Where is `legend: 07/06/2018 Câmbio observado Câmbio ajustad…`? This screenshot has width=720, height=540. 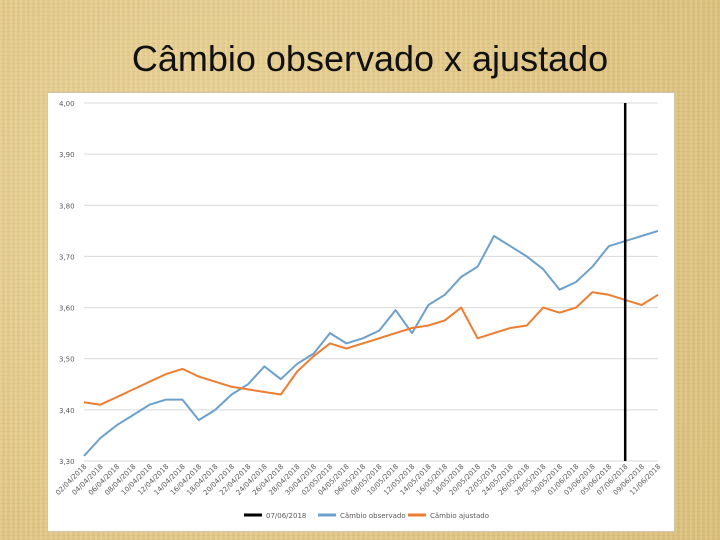 legend: 07/06/2018 Câmbio observado Câmbio ajustad… is located at coordinates (366, 516).